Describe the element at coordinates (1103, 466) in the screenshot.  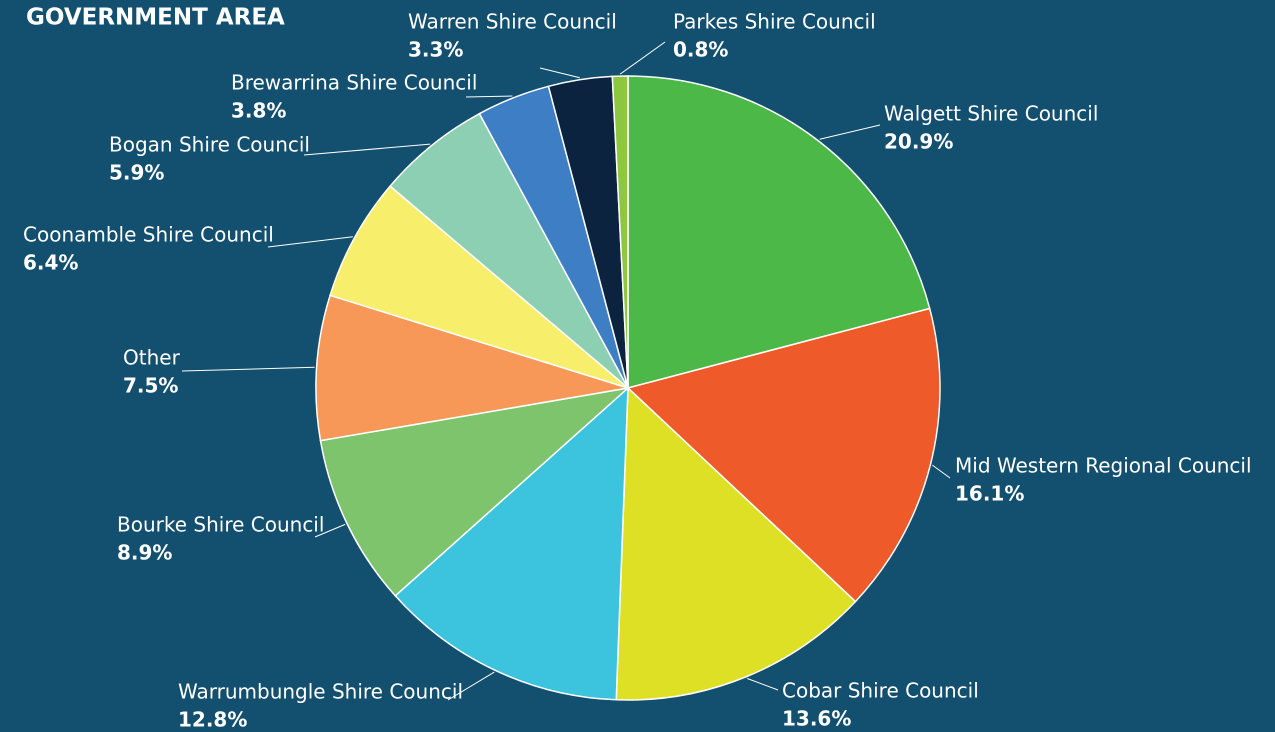
I see `slice-label: Mid Western Regional Council` at that location.